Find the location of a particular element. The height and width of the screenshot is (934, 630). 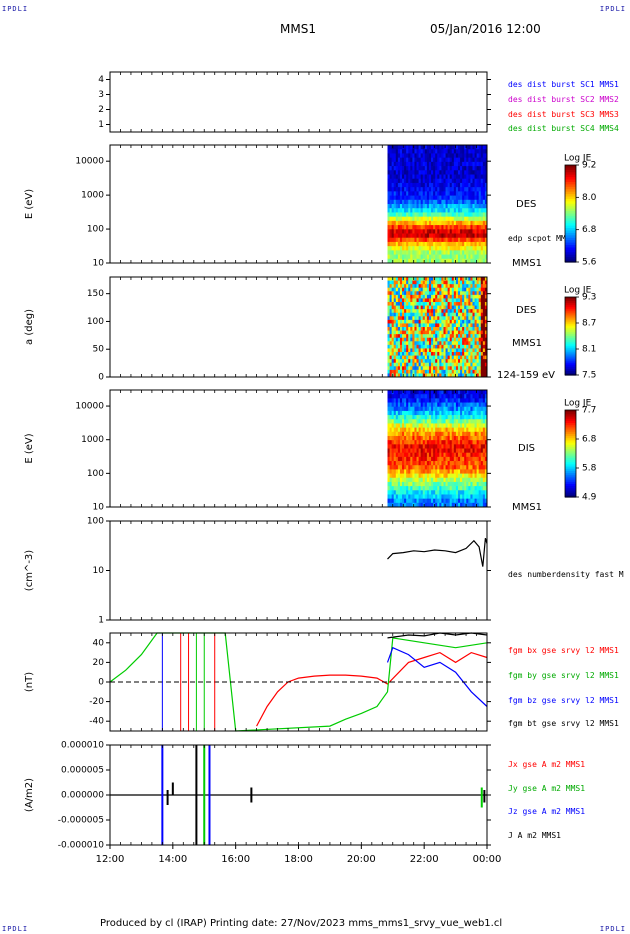

corner-tag-bottom-left: IPDLI is located at coordinates (15, 929).